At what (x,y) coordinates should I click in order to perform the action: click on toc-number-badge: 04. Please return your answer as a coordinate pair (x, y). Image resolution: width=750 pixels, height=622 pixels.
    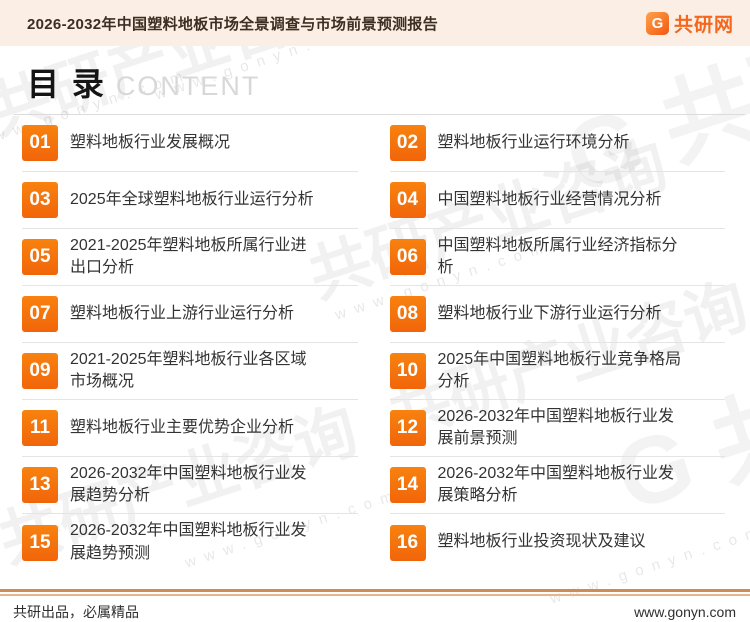
    Looking at the image, I should click on (407, 200).